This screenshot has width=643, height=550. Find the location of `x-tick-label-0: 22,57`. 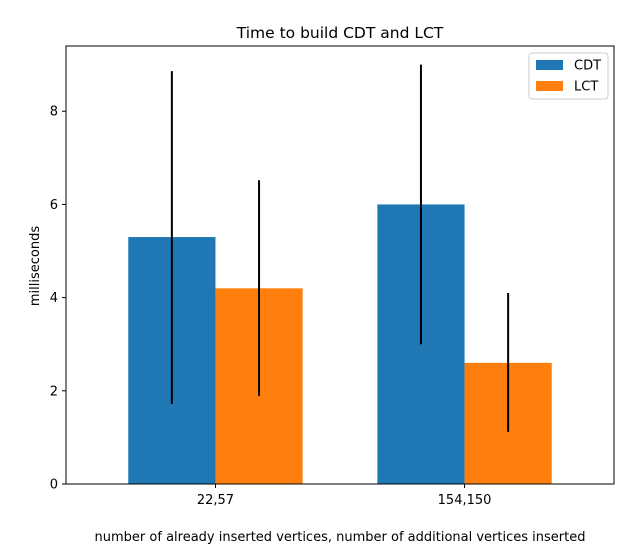

x-tick-label-0: 22,57 is located at coordinates (215, 500).